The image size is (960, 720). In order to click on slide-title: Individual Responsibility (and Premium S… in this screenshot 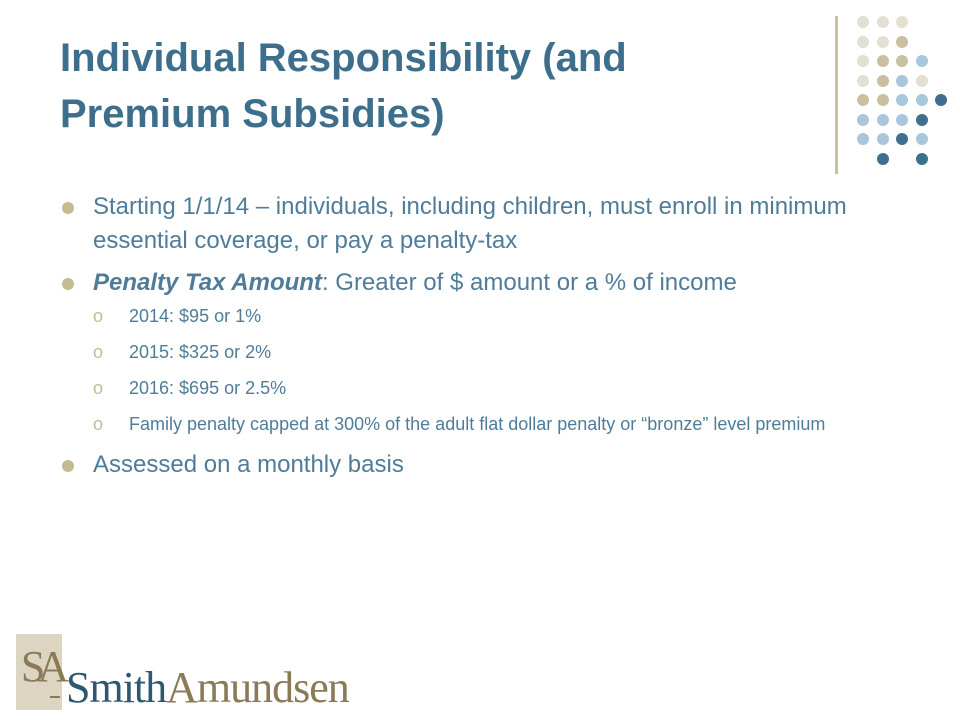, I will do `click(343, 86)`.